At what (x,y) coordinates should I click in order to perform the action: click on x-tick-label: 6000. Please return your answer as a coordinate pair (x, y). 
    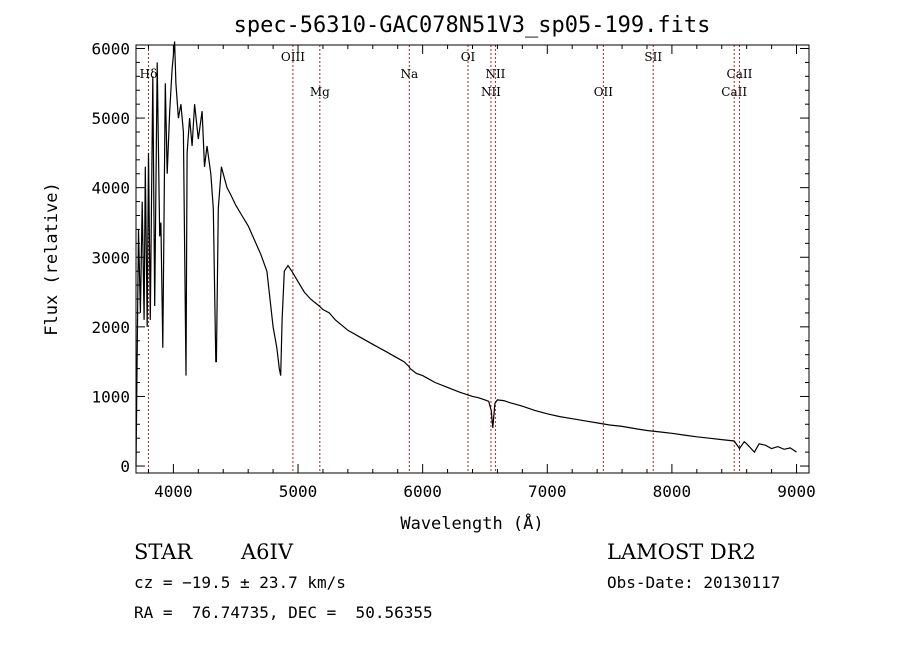
    Looking at the image, I should click on (422, 491).